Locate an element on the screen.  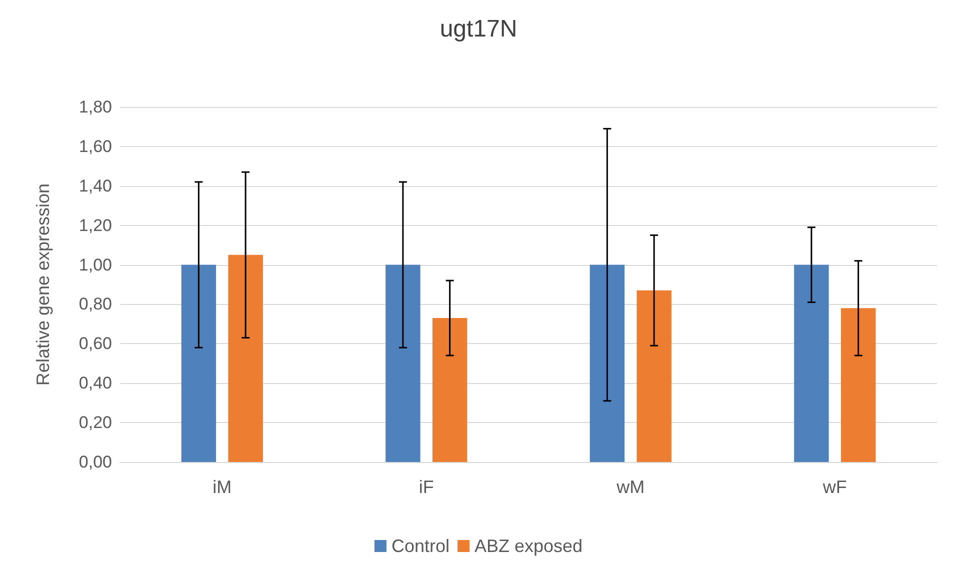
legend-label: ABZ exposed is located at coordinates (528, 546).